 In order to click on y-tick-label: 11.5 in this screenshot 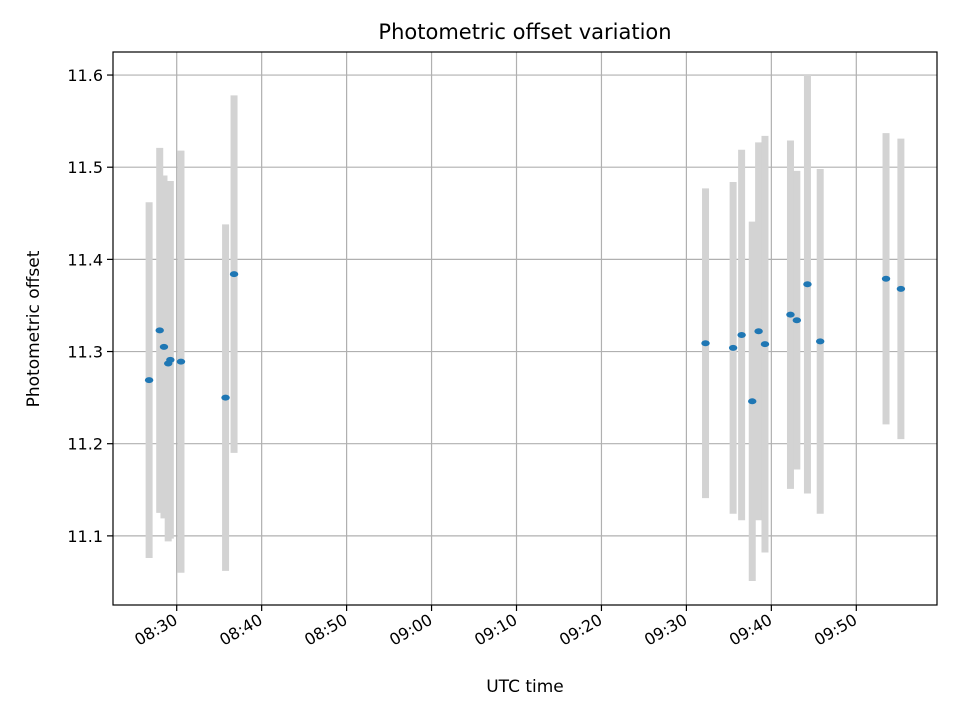, I will do `click(85, 167)`.